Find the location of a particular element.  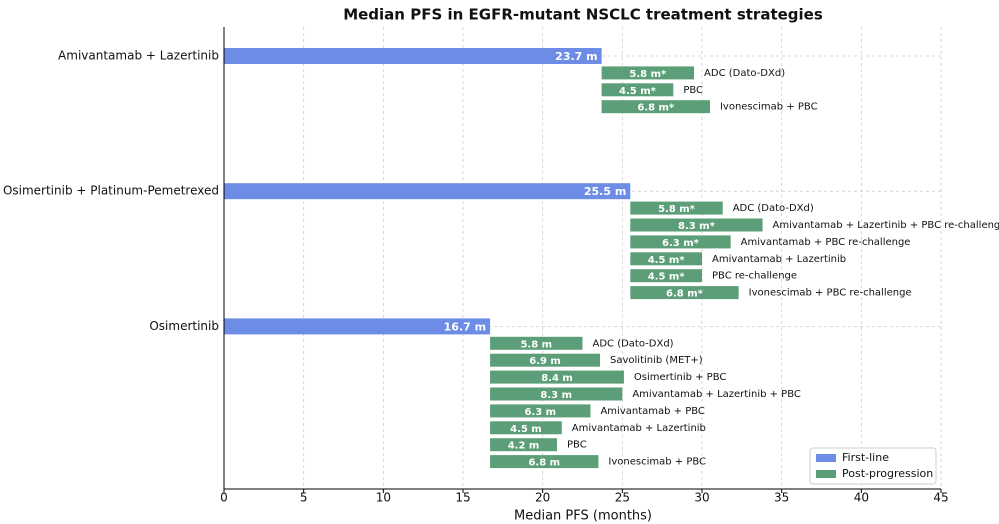

post-label: Amivantamab + PBC re-challenge is located at coordinates (826, 242).